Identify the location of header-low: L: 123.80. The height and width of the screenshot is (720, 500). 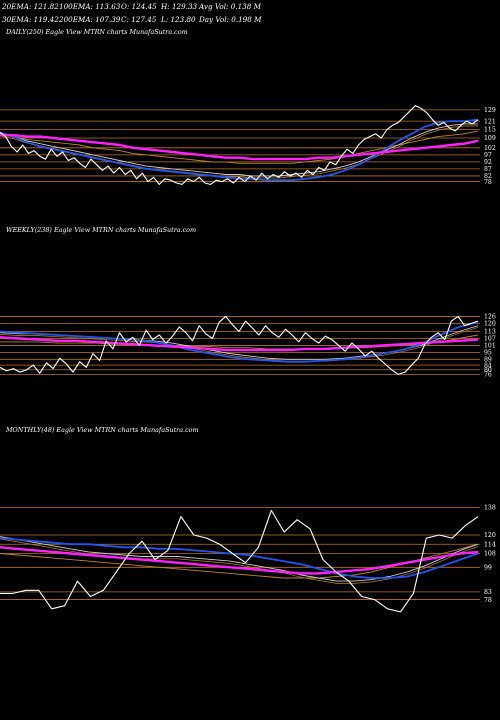
(178, 19).